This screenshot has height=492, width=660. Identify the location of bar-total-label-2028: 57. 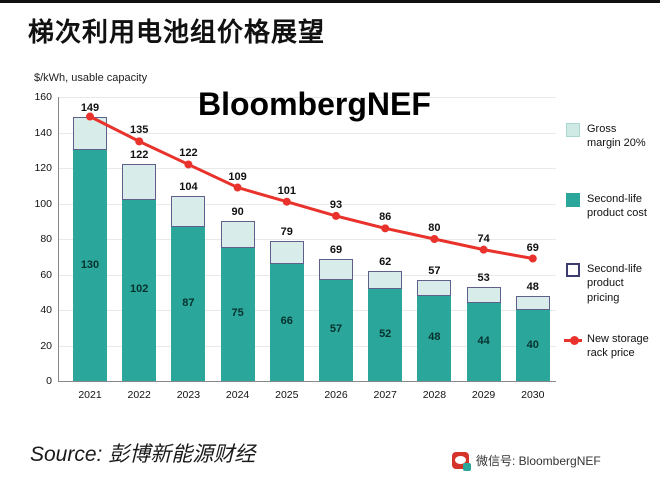
(434, 270).